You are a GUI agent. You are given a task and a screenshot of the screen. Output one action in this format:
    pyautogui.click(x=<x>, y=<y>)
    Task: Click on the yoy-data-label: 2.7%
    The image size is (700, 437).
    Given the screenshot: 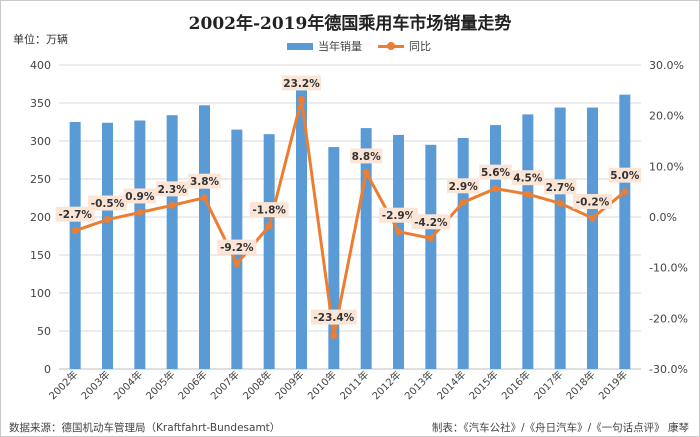 What is the action you would take?
    pyautogui.click(x=560, y=187)
    